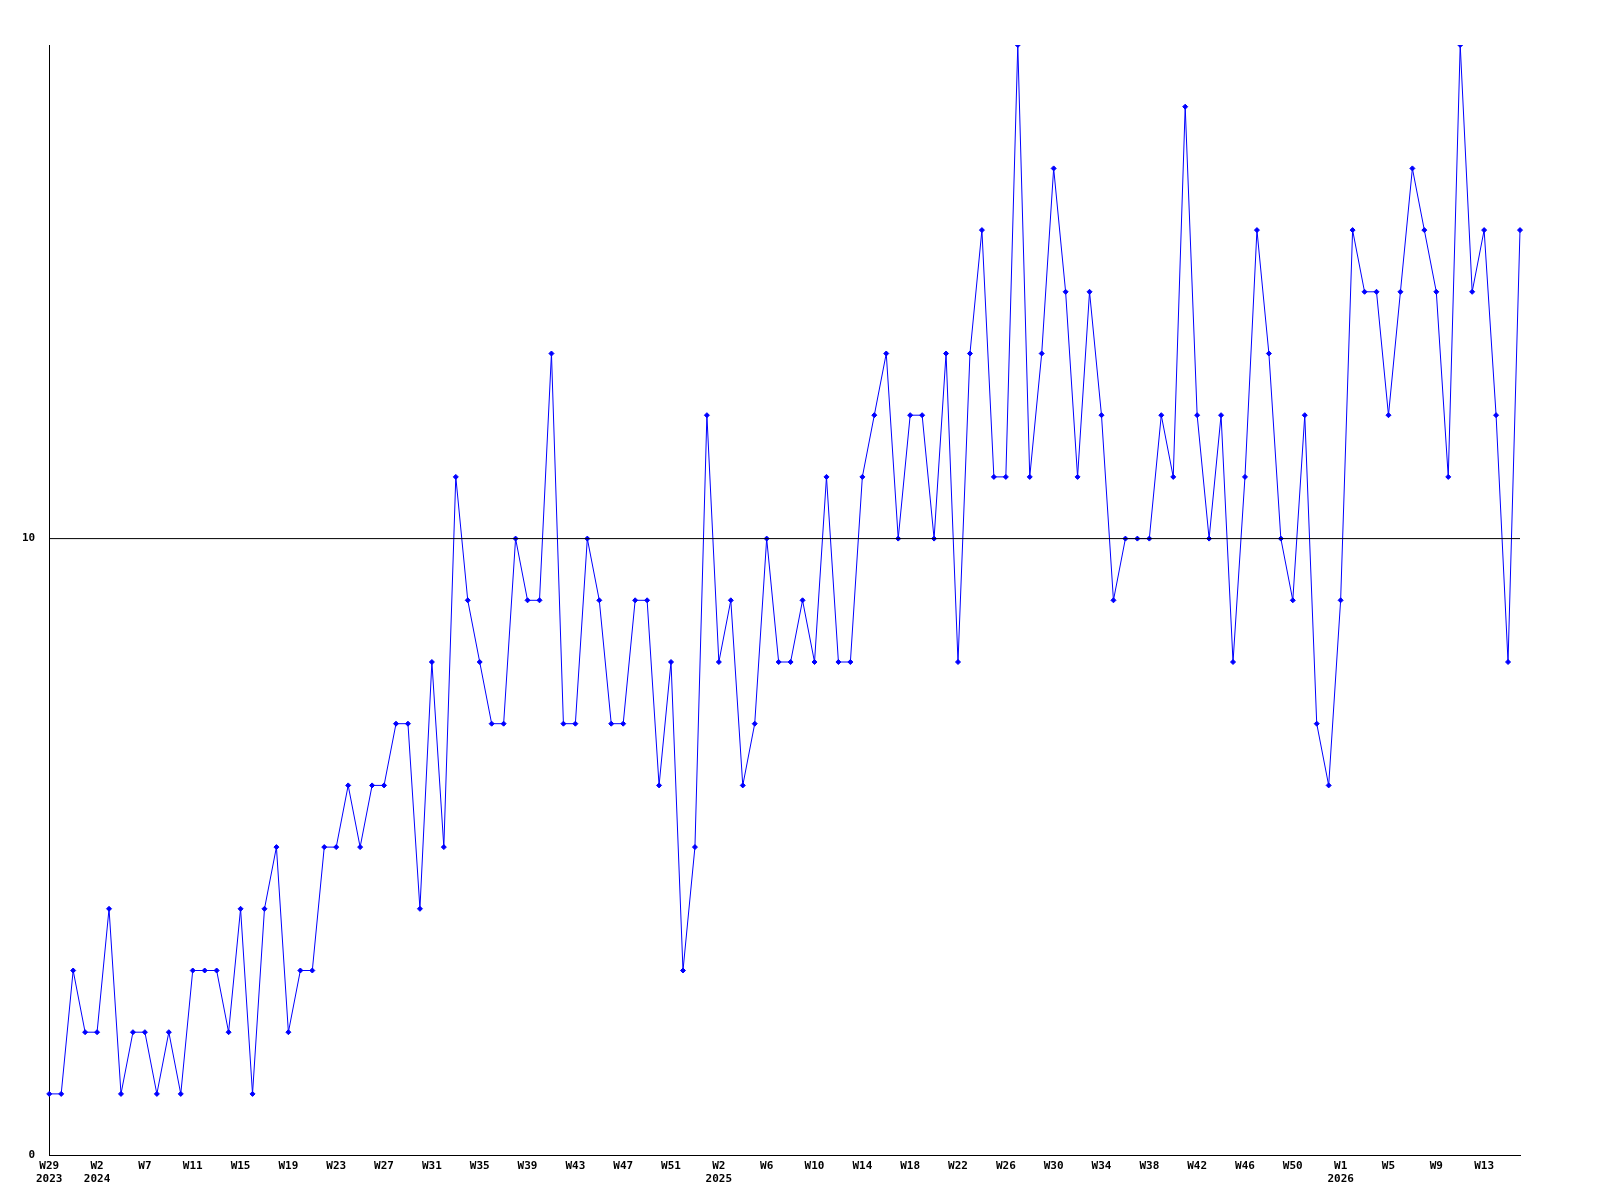  Describe the element at coordinates (1341, 1172) in the screenshot. I see `x-tick-label: W1 2026` at that location.